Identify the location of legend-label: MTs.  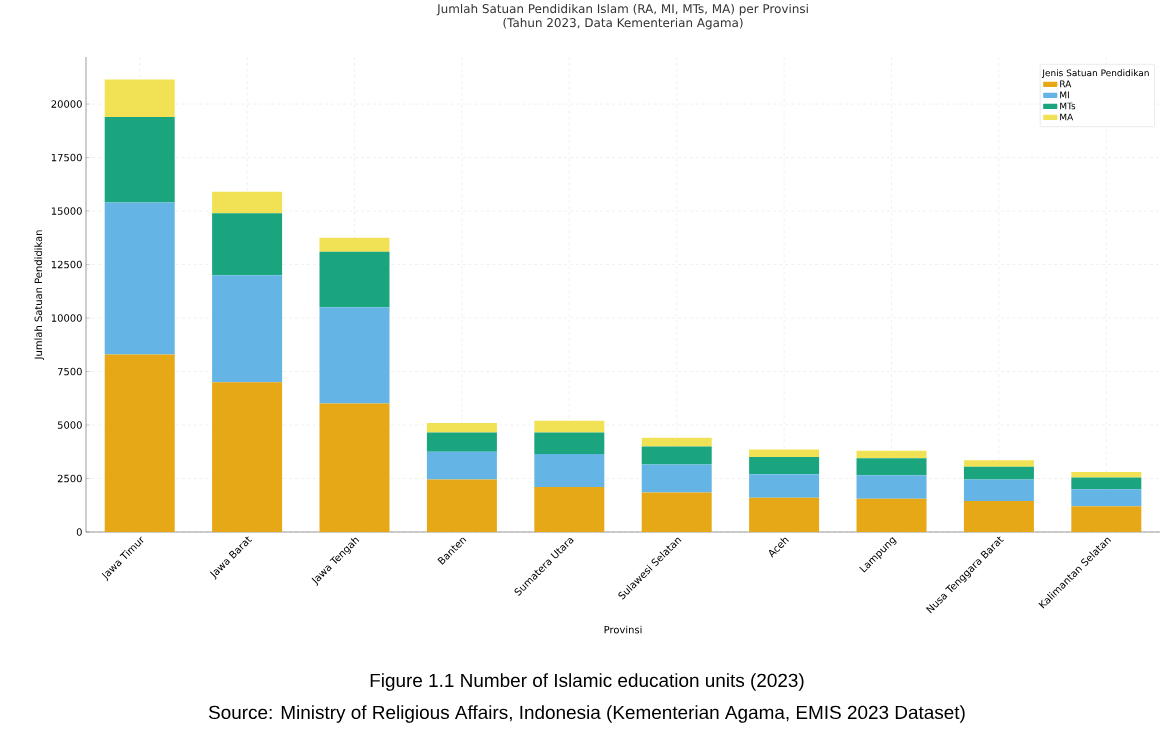
(1068, 106).